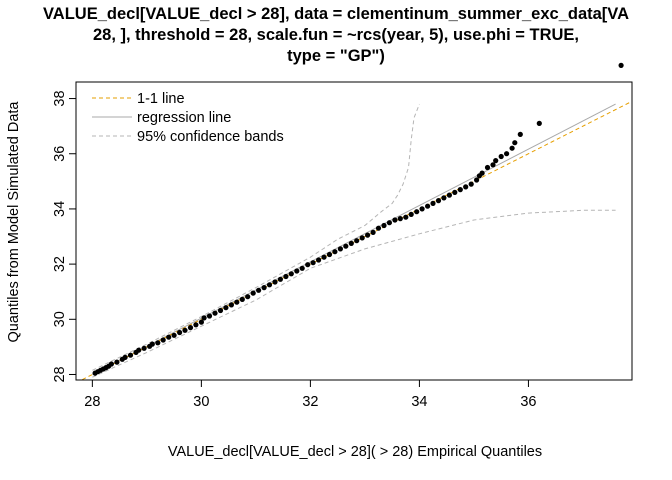 Image resolution: width=672 pixels, height=480 pixels. What do you see at coordinates (60, 374) in the screenshot?
I see `y-tick-label: 28` at bounding box center [60, 374].